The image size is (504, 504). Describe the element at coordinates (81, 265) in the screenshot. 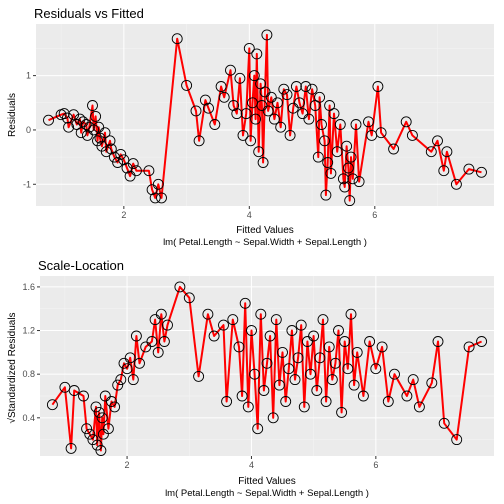

I see `chart-title: Scale-Location` at that location.